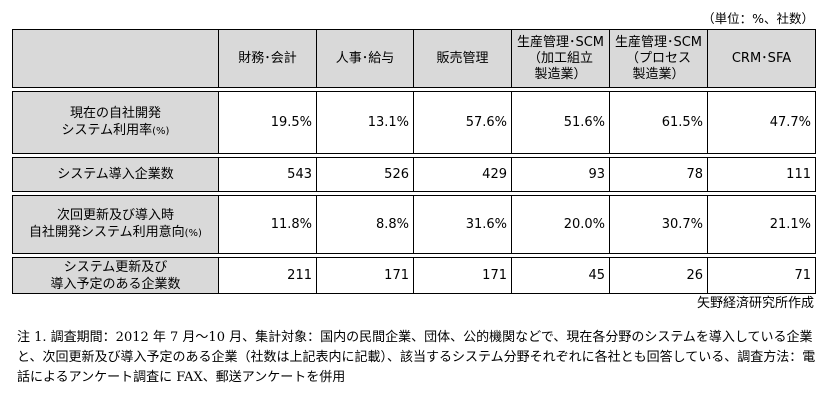 The width and height of the screenshot is (826, 405). I want to click on column-header: CRM･SFA, so click(761, 58).